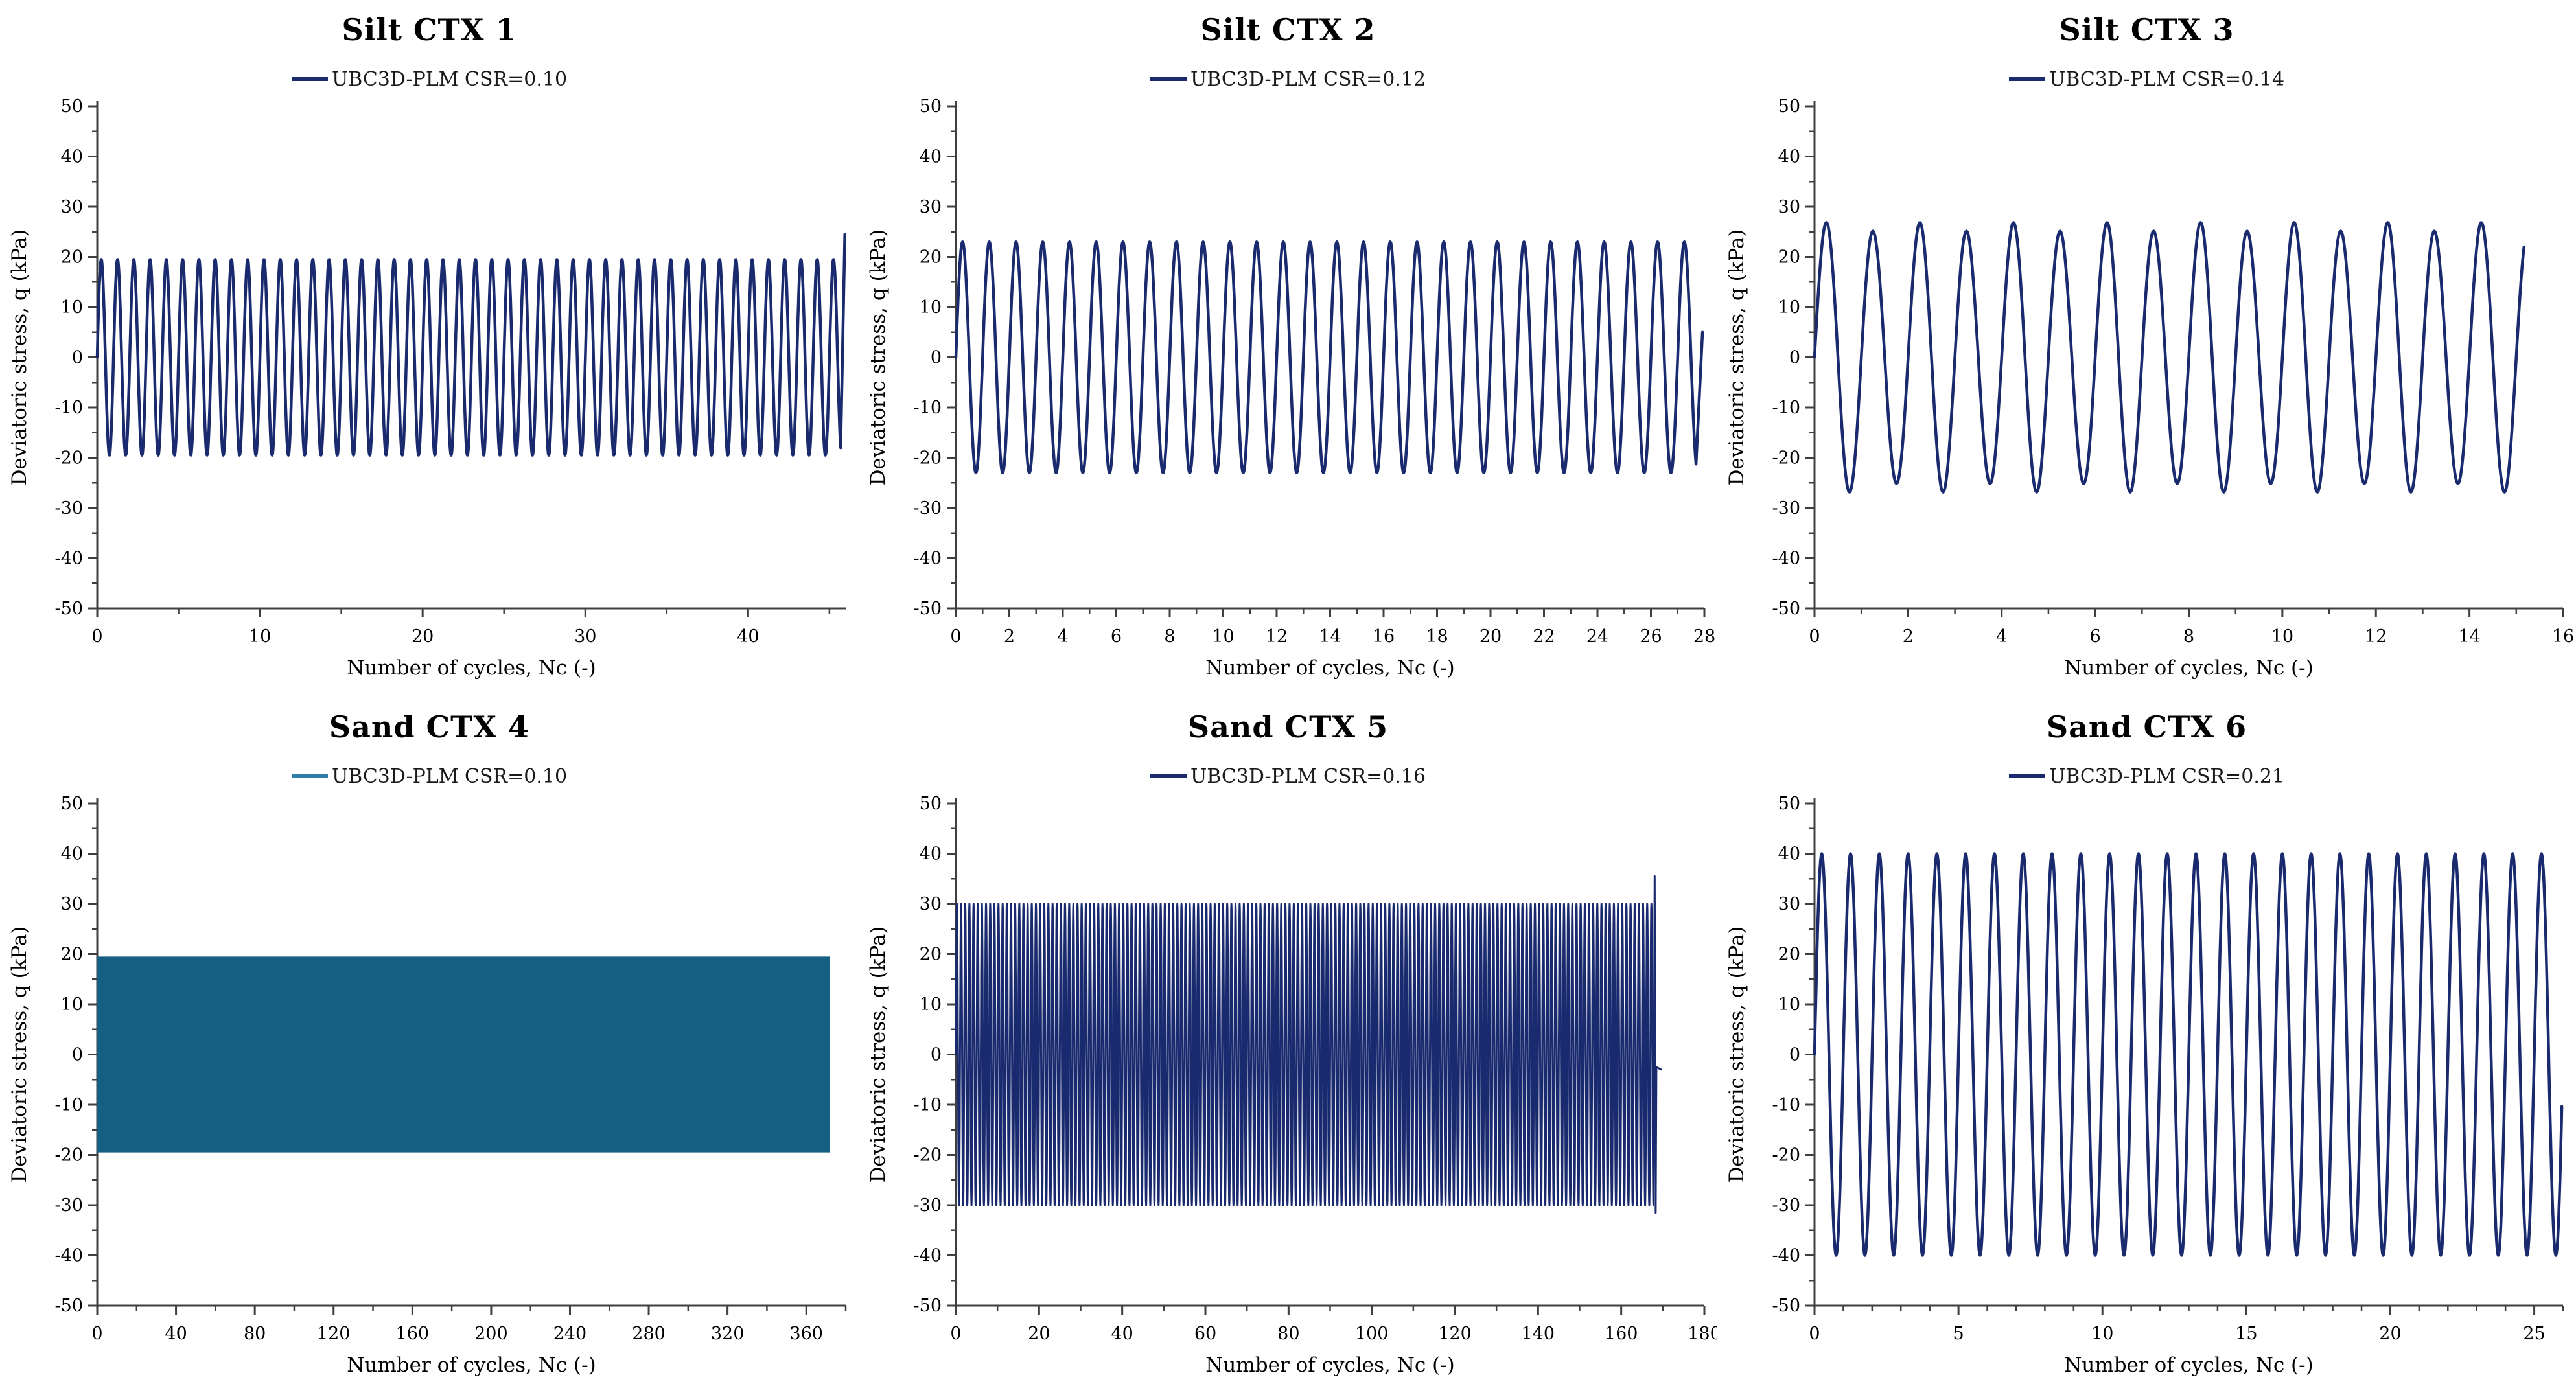 The image size is (2576, 1395). What do you see at coordinates (2147, 29) in the screenshot?
I see `chart-title: Silt CTX 3` at bounding box center [2147, 29].